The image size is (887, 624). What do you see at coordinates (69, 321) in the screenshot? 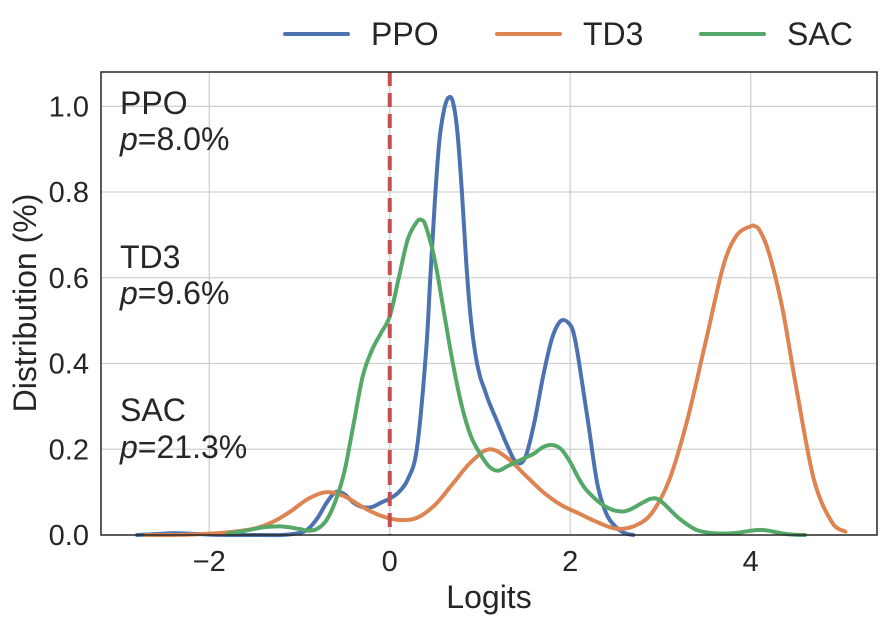
I see `y-tick-labels: 0.0 0.2 0.4 0.6 0.8 1.0` at bounding box center [69, 321].